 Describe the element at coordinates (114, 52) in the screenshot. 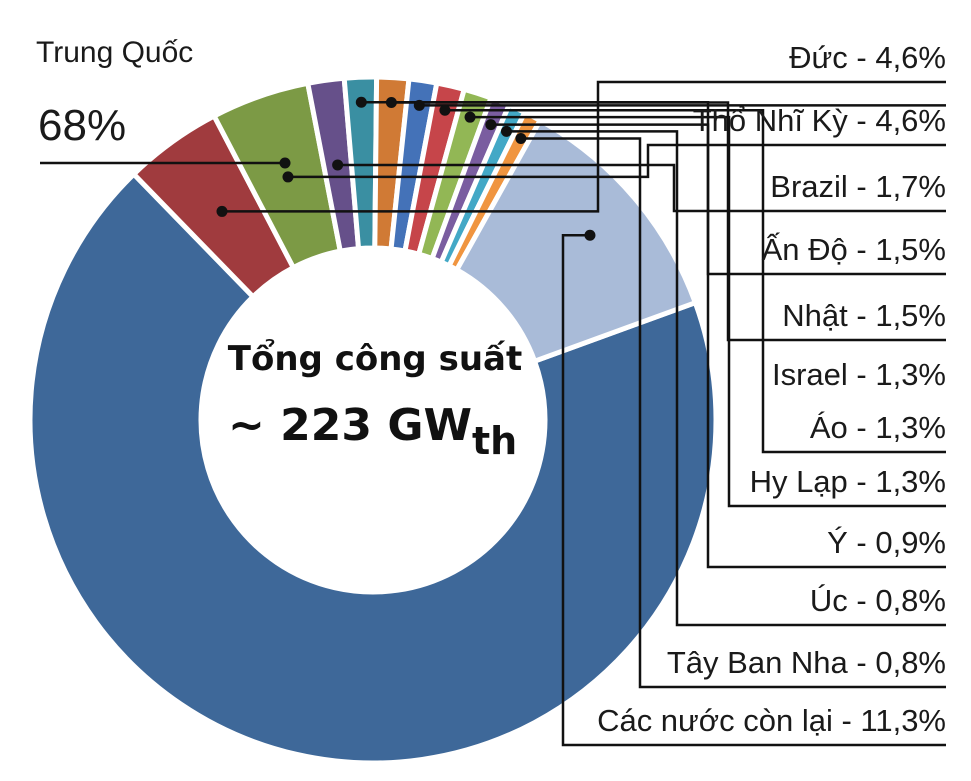

I see `china-label: Trung Quốc` at that location.